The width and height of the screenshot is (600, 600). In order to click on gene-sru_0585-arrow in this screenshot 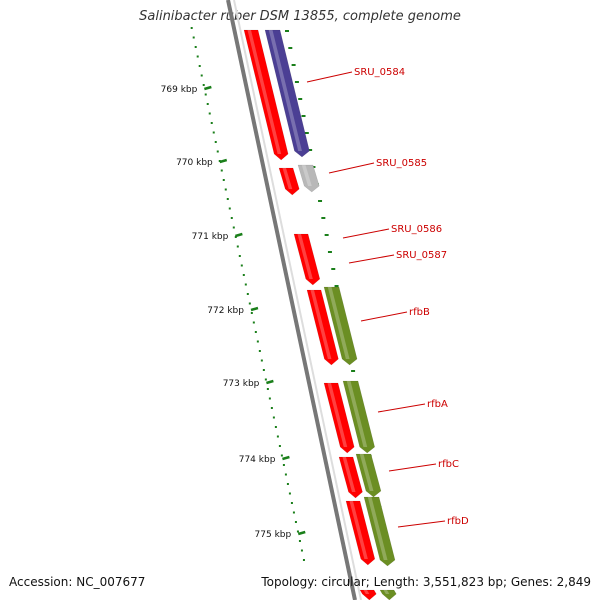, I will do `click(308, 178)`.